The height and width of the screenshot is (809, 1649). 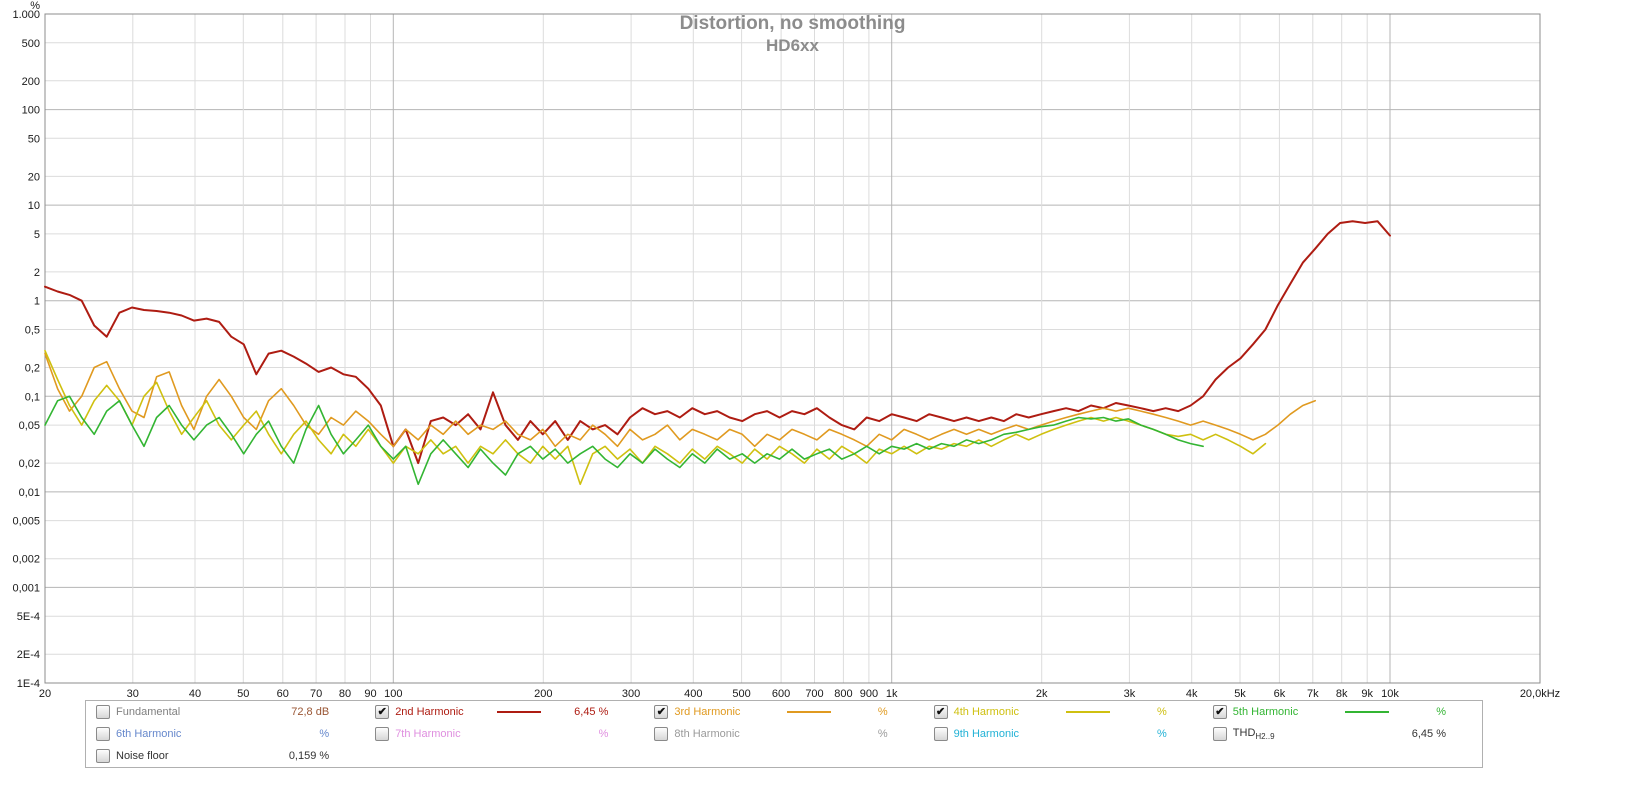 I want to click on legend-swatch-2nd-harmonic, so click(x=518, y=712).